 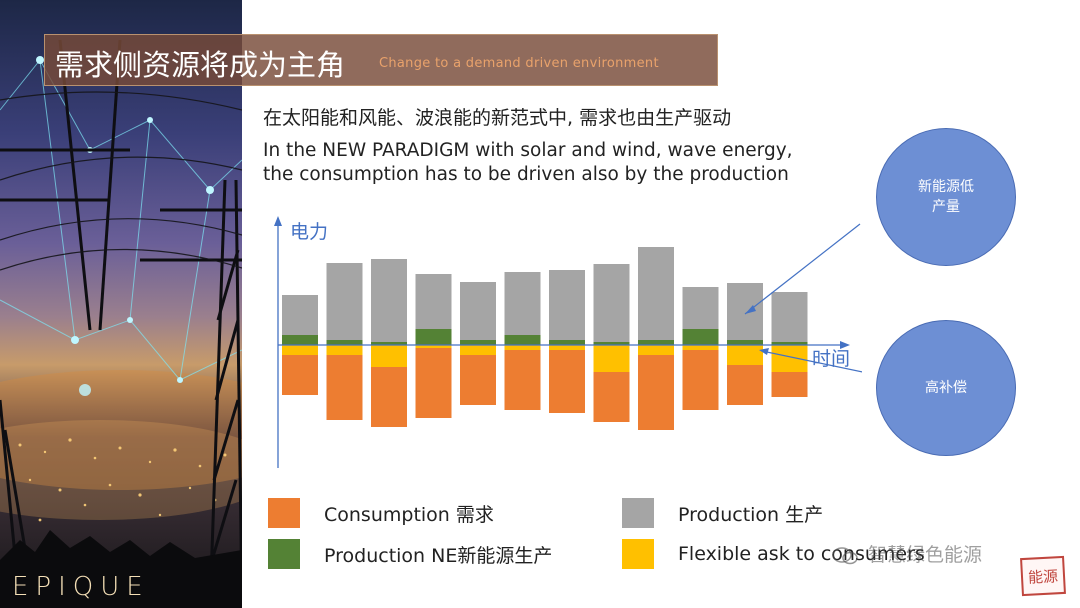 I want to click on legend-flexible: Flexible ask to consumers, so click(x=773, y=554).